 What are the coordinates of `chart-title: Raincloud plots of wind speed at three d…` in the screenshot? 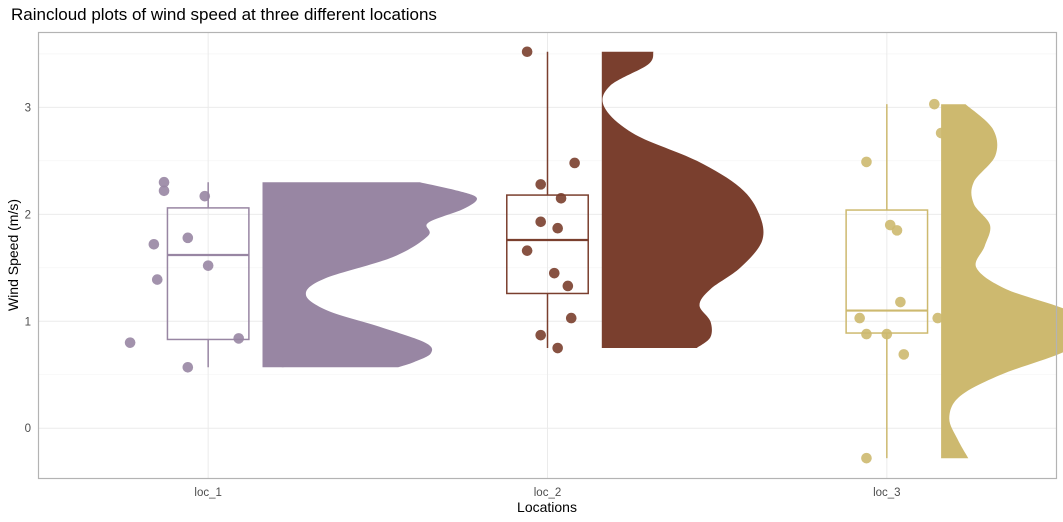 It's located at (224, 14).